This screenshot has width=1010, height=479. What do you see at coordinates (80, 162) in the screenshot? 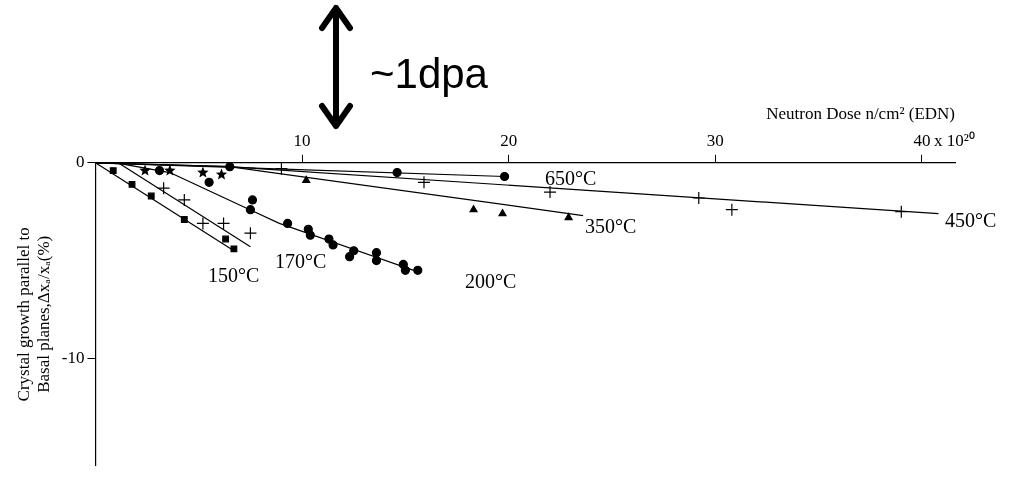
I see `y-tick-label: 0` at bounding box center [80, 162].